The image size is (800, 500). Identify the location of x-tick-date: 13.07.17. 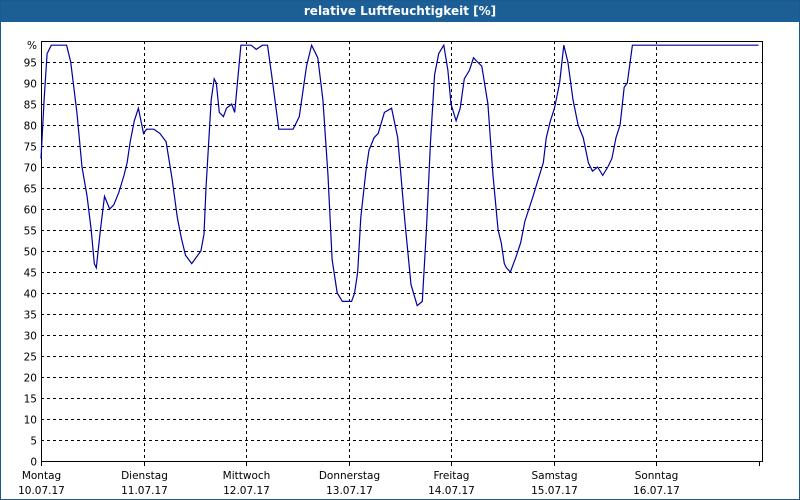
(349, 491).